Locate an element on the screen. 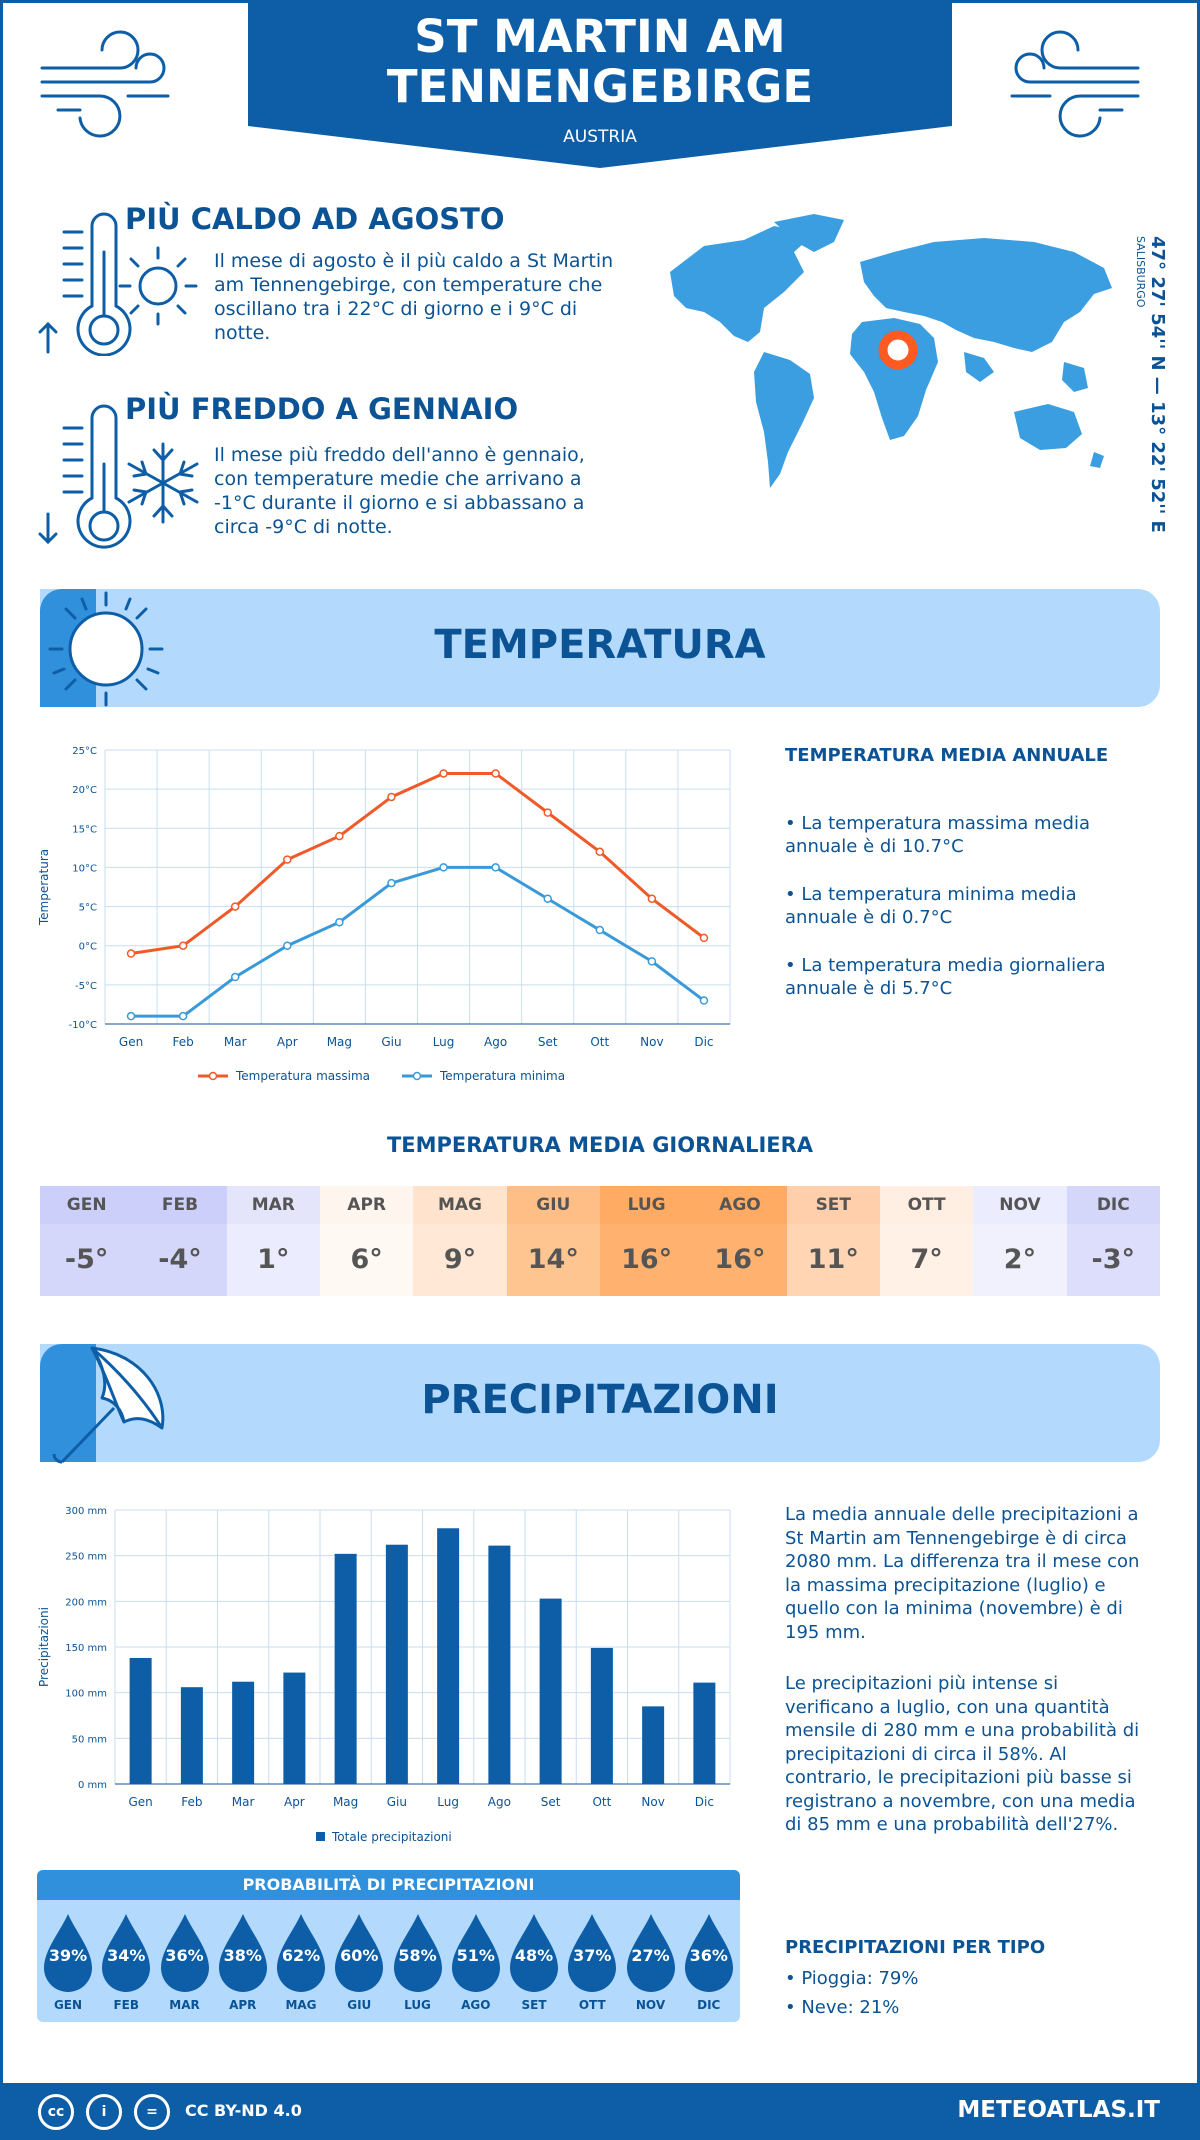 This screenshot has width=1200, height=2140. legend-label: Temperatura massima is located at coordinates (302, 1076).